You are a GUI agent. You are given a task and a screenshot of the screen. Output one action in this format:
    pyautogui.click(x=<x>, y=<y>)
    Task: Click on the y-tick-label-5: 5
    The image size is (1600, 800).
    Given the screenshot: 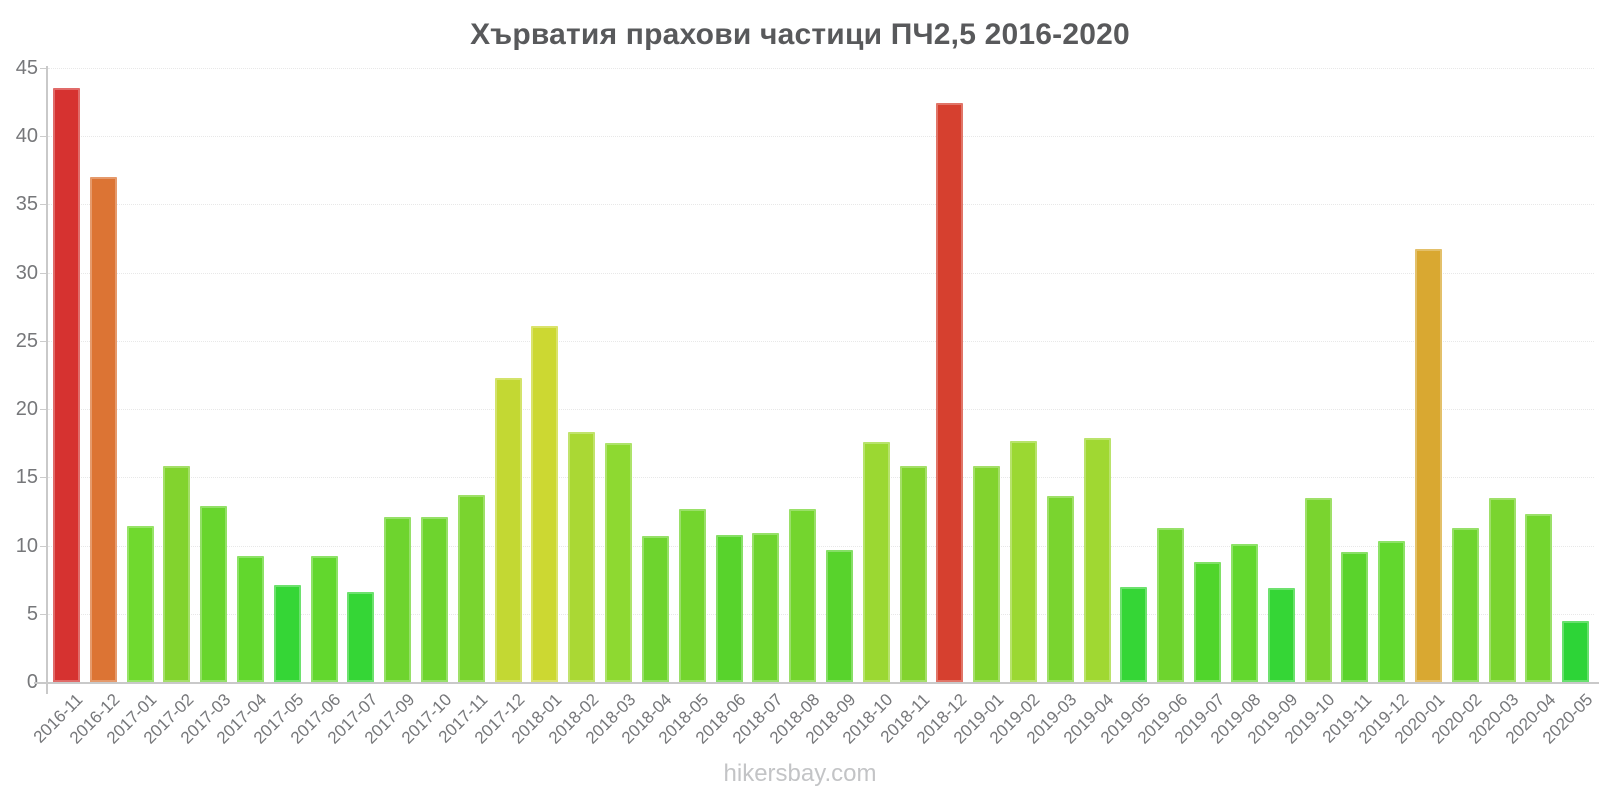 What is the action you would take?
    pyautogui.click(x=32, y=613)
    